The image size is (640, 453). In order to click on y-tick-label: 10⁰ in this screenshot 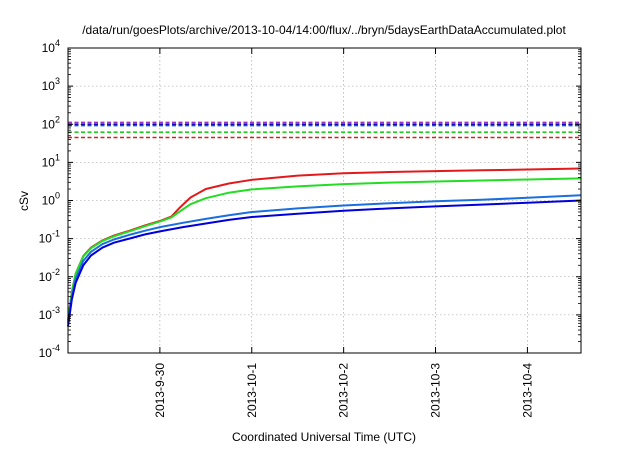, I will do `click(51, 199)`.